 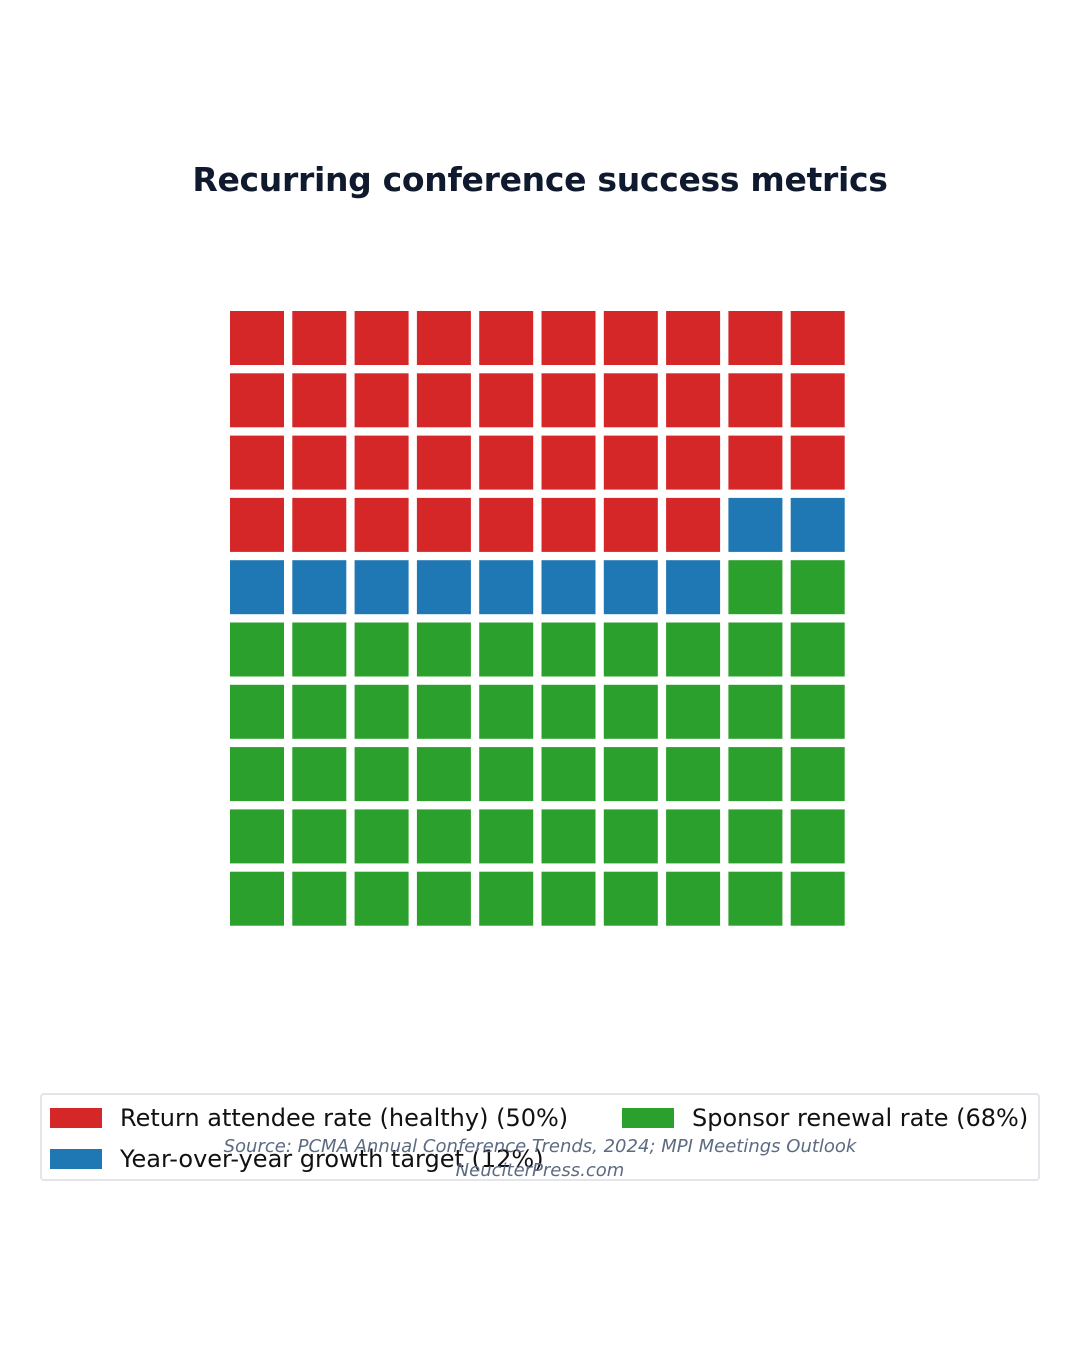 What do you see at coordinates (332, 1159) in the screenshot?
I see `legend-label-growth-target: Year-over-year growth target (12%)` at bounding box center [332, 1159].